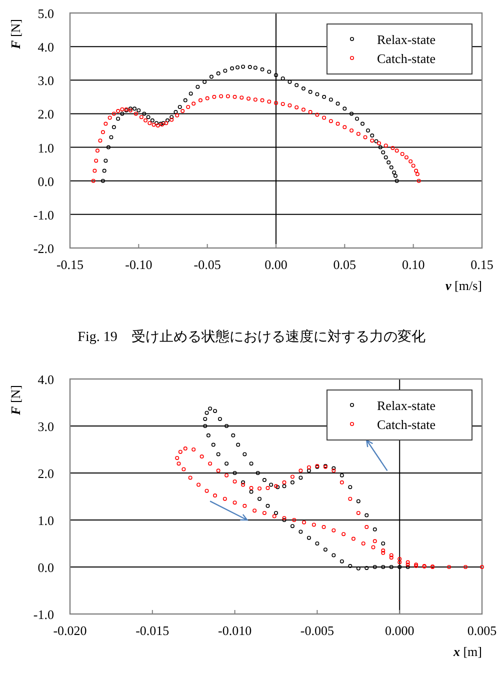  Describe the element at coordinates (70, 630) in the screenshot. I see `x-tick-label: -0.020` at that location.